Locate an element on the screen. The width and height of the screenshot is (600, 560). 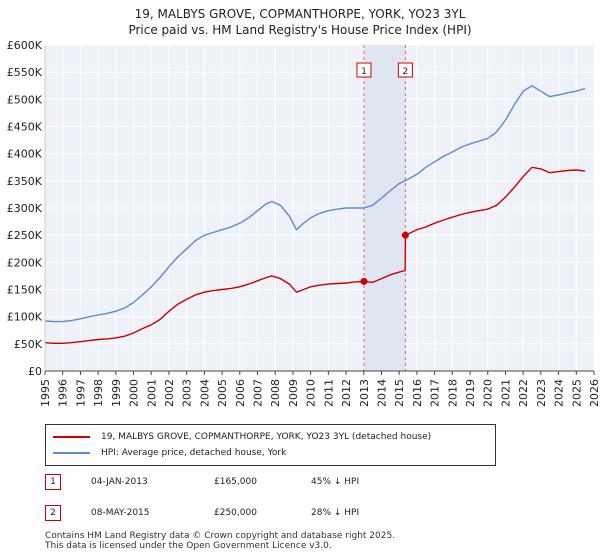
y-tick-label: £0 is located at coordinates (35, 371).